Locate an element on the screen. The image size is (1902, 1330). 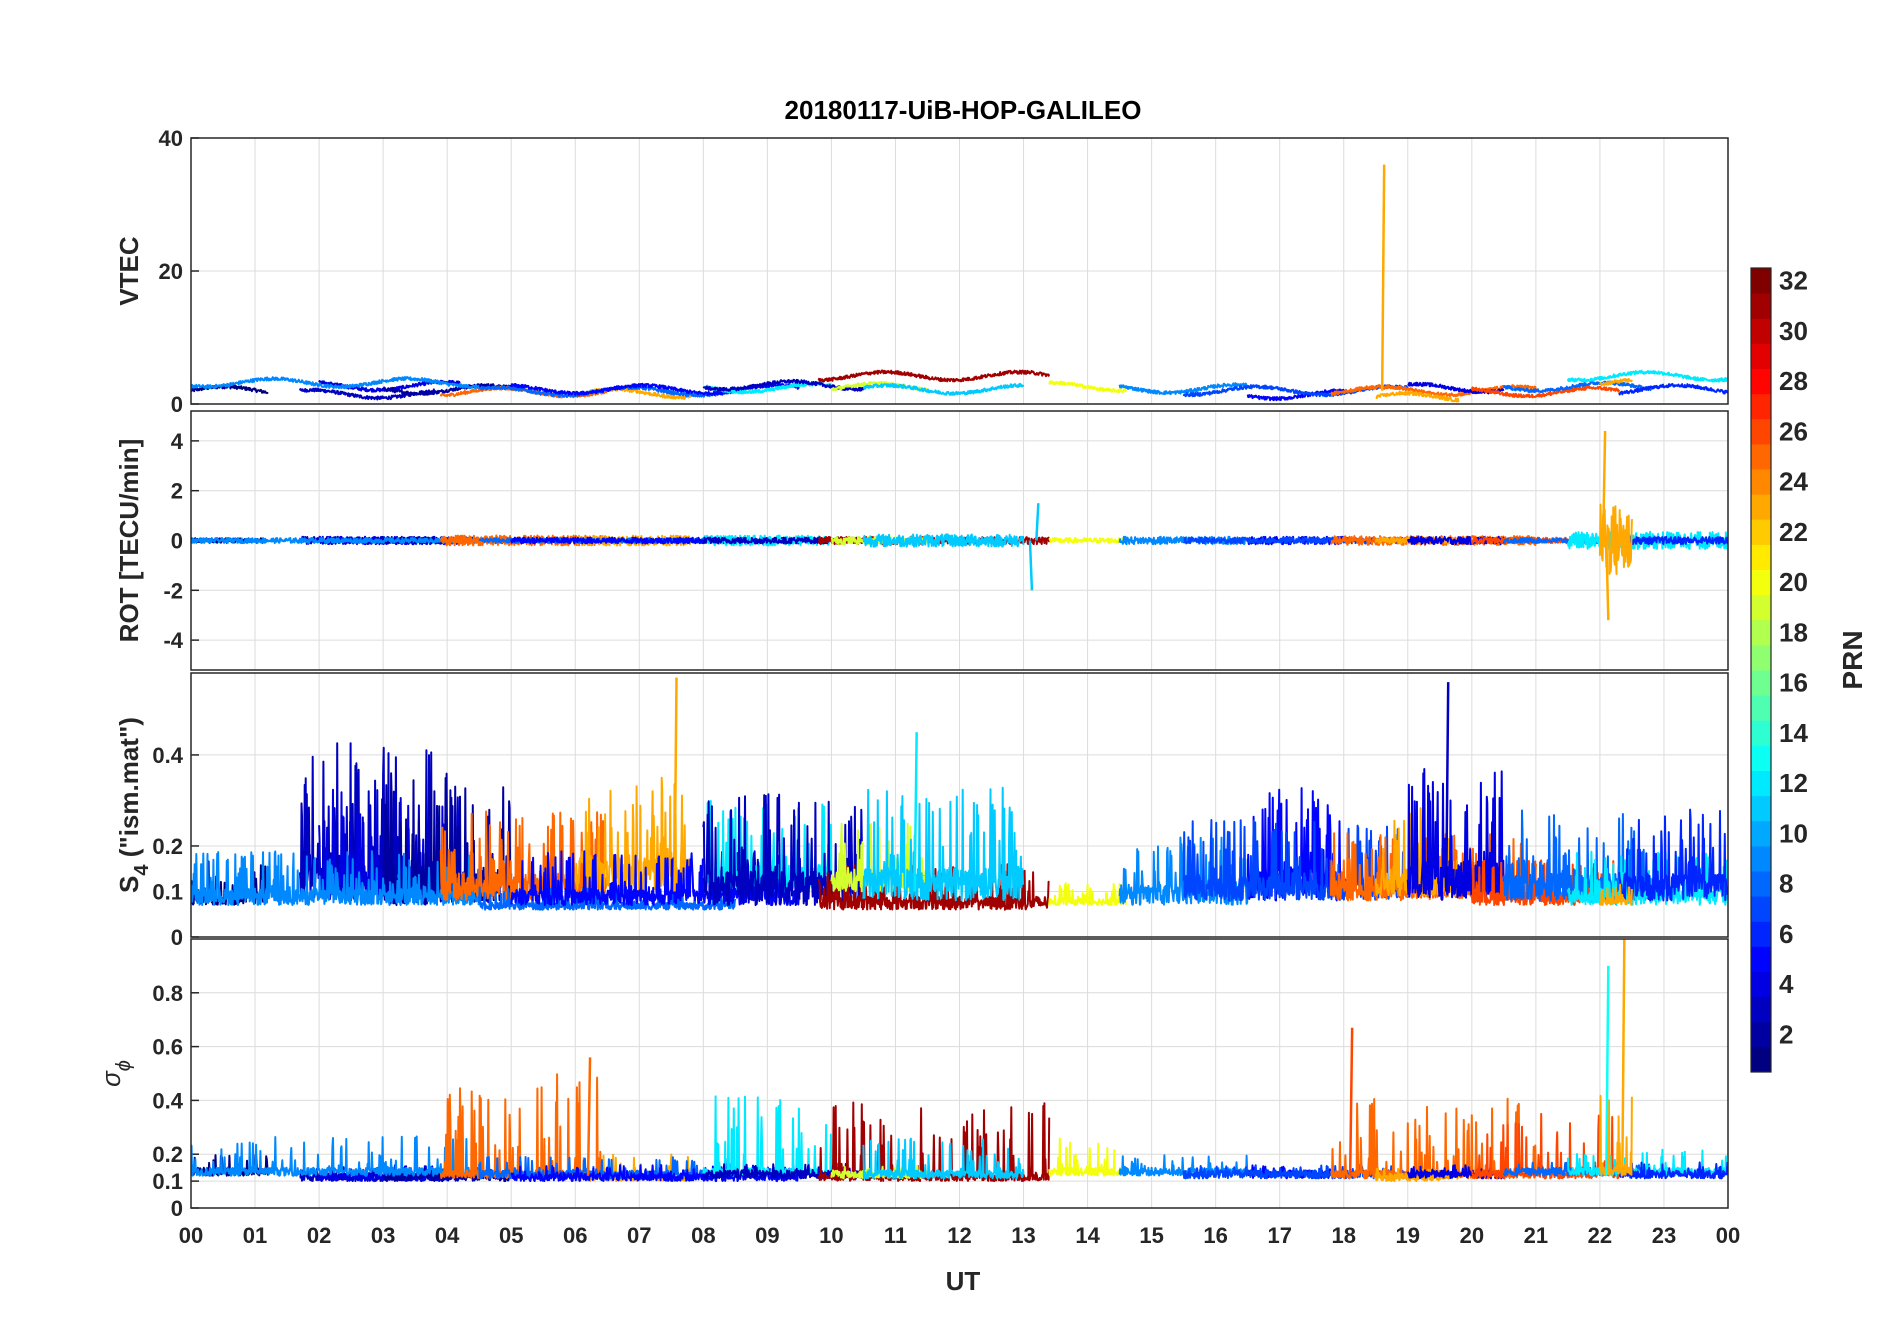
x-tick-label: 20 is located at coordinates (1472, 1235).